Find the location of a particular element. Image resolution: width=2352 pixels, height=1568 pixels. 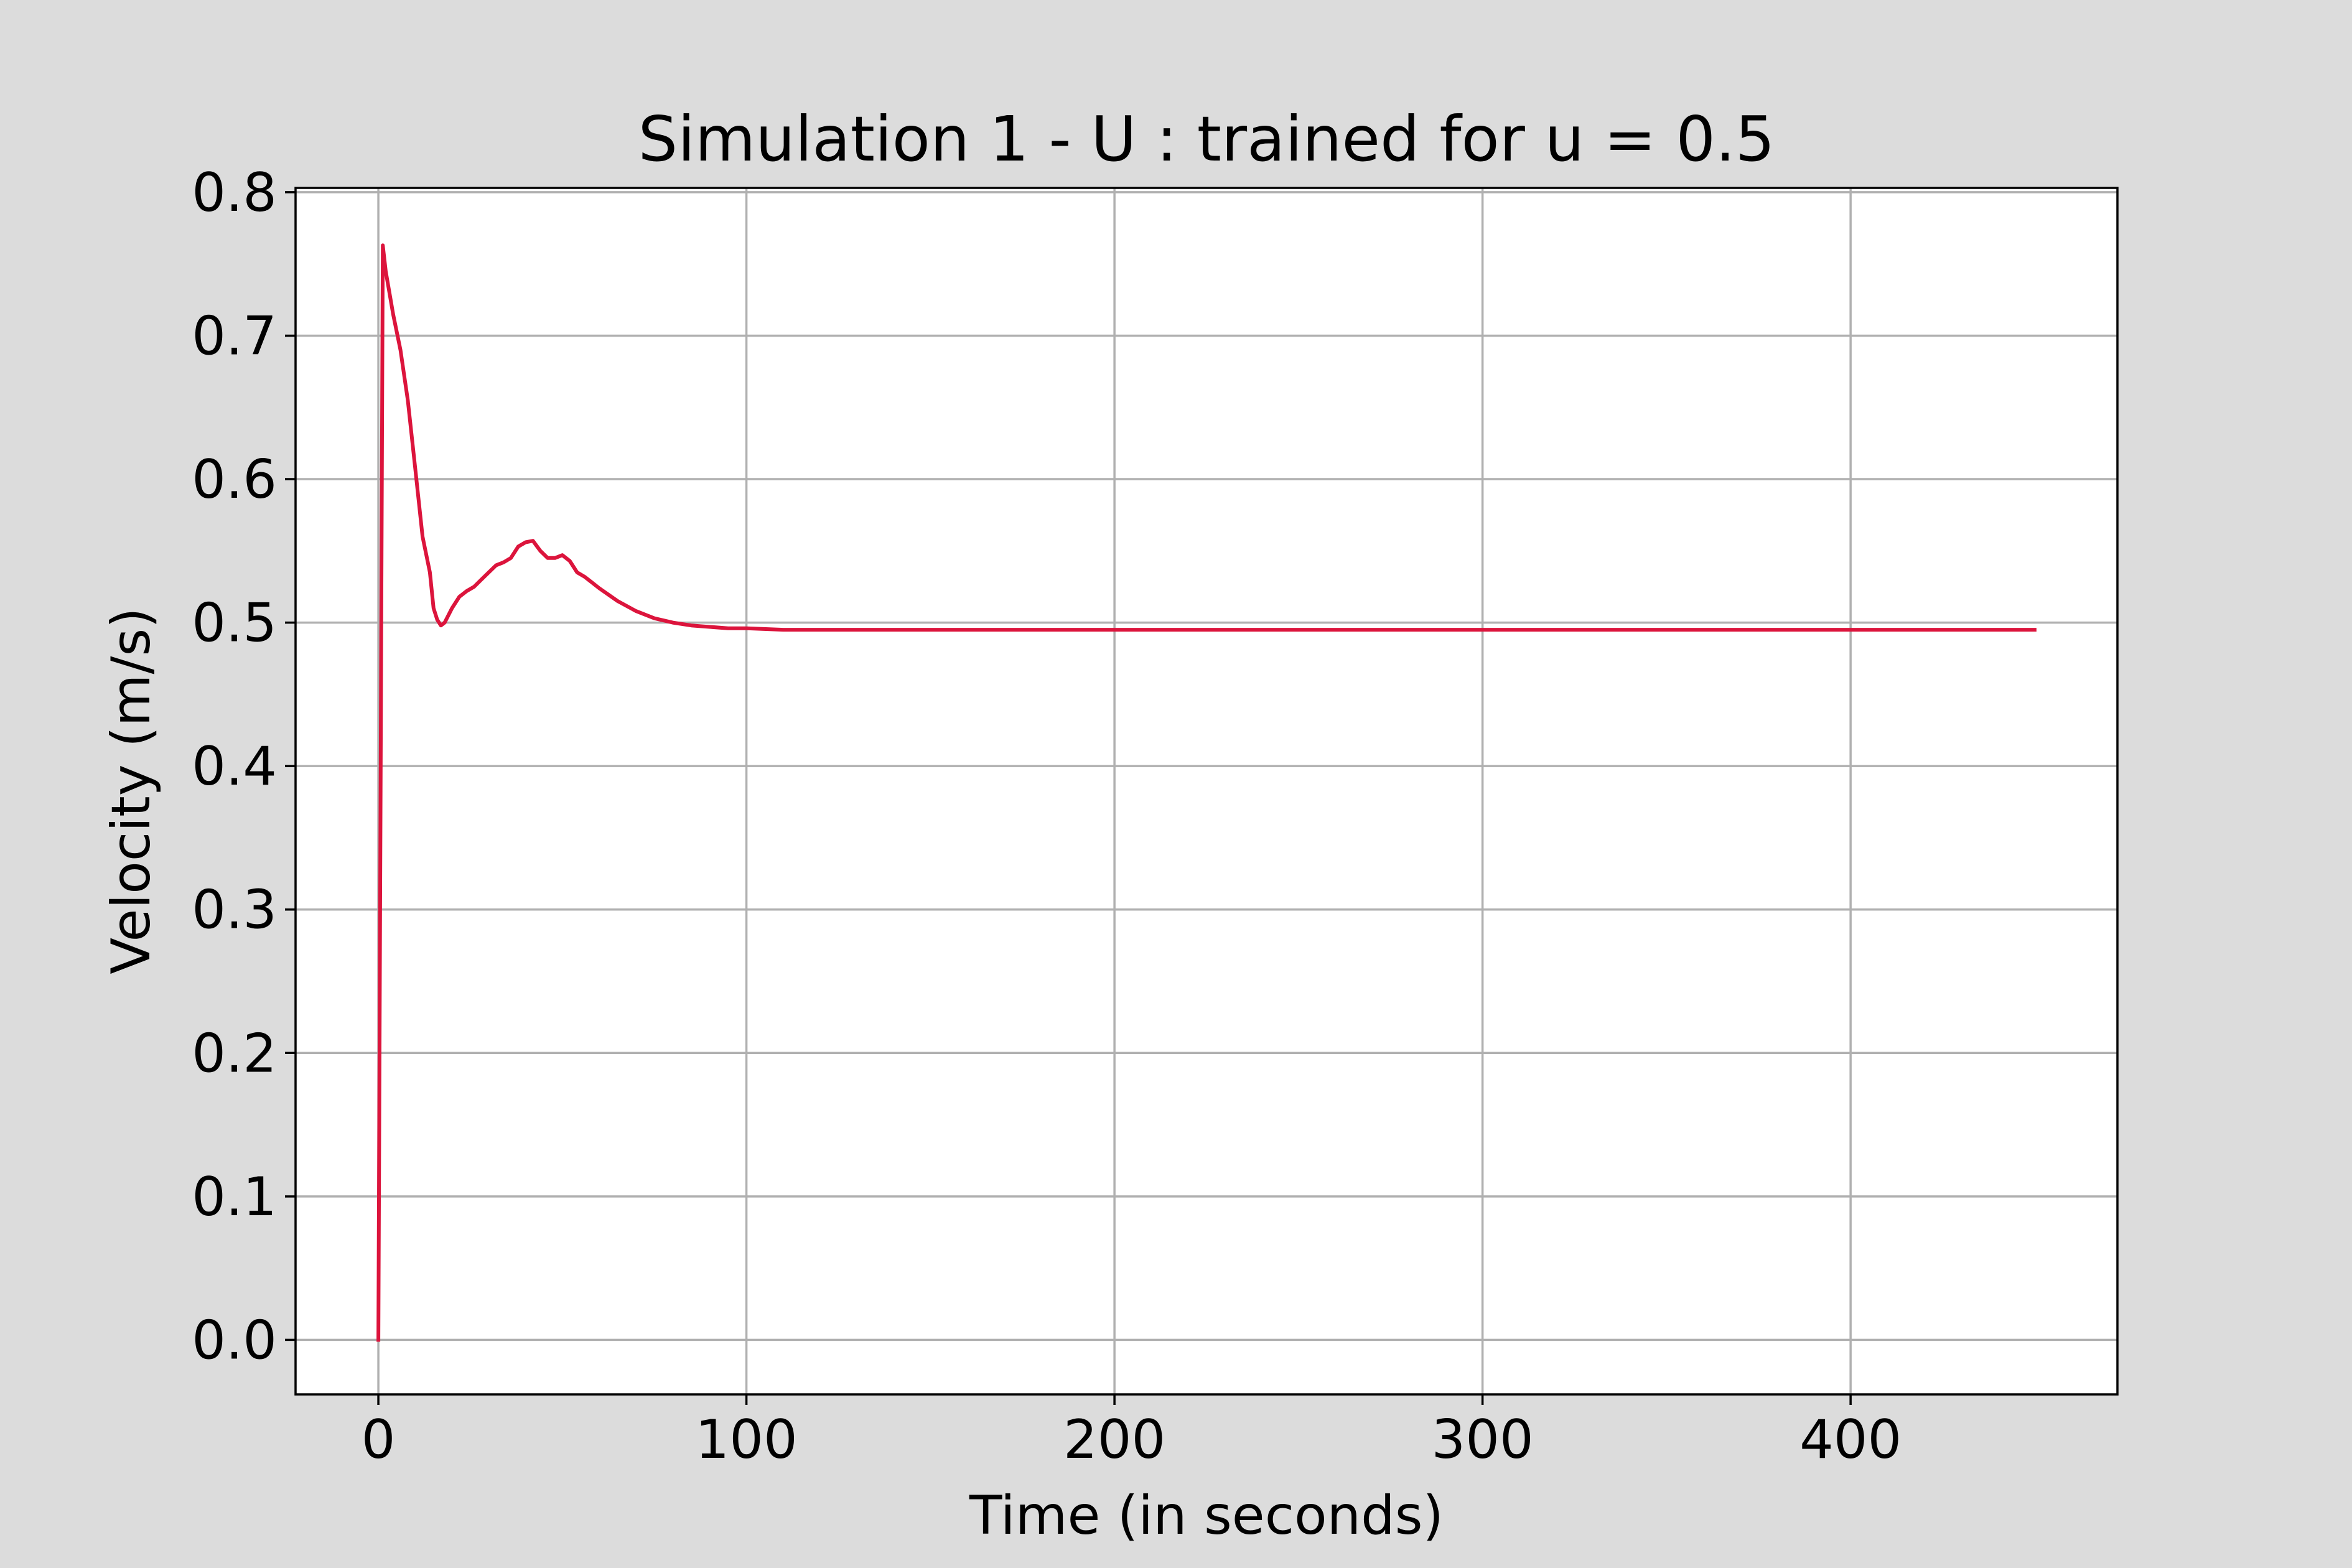

y-tick-label: 0.4 is located at coordinates (234, 766).